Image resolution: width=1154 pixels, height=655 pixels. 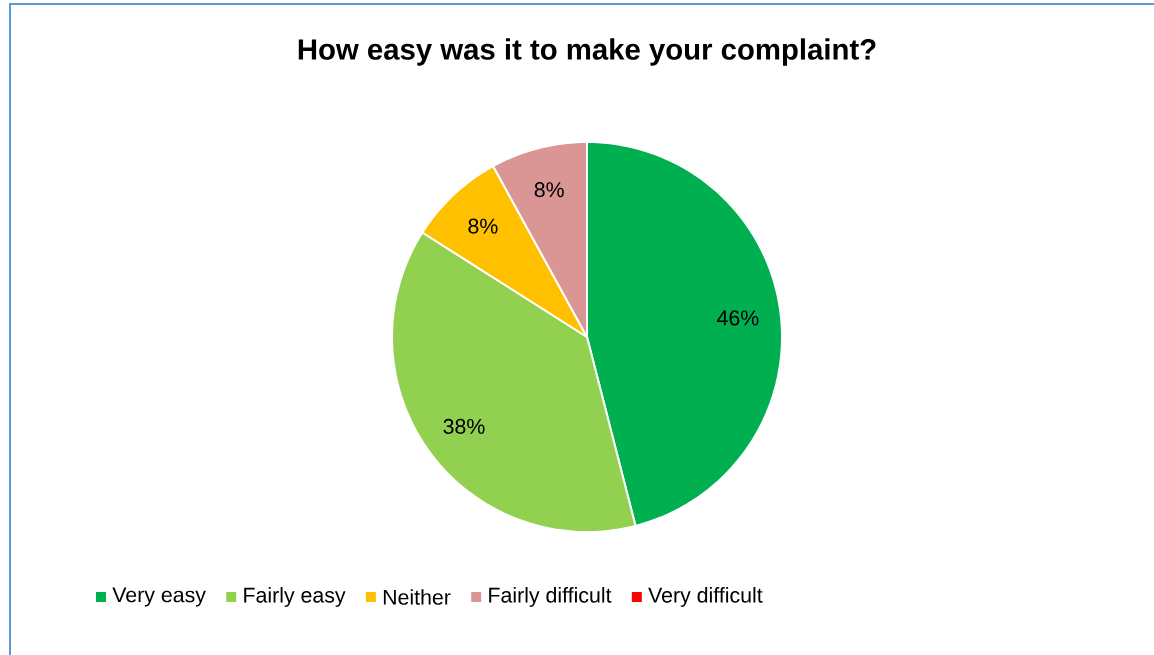 I want to click on legend-label: Fairly easy, so click(x=295, y=597).